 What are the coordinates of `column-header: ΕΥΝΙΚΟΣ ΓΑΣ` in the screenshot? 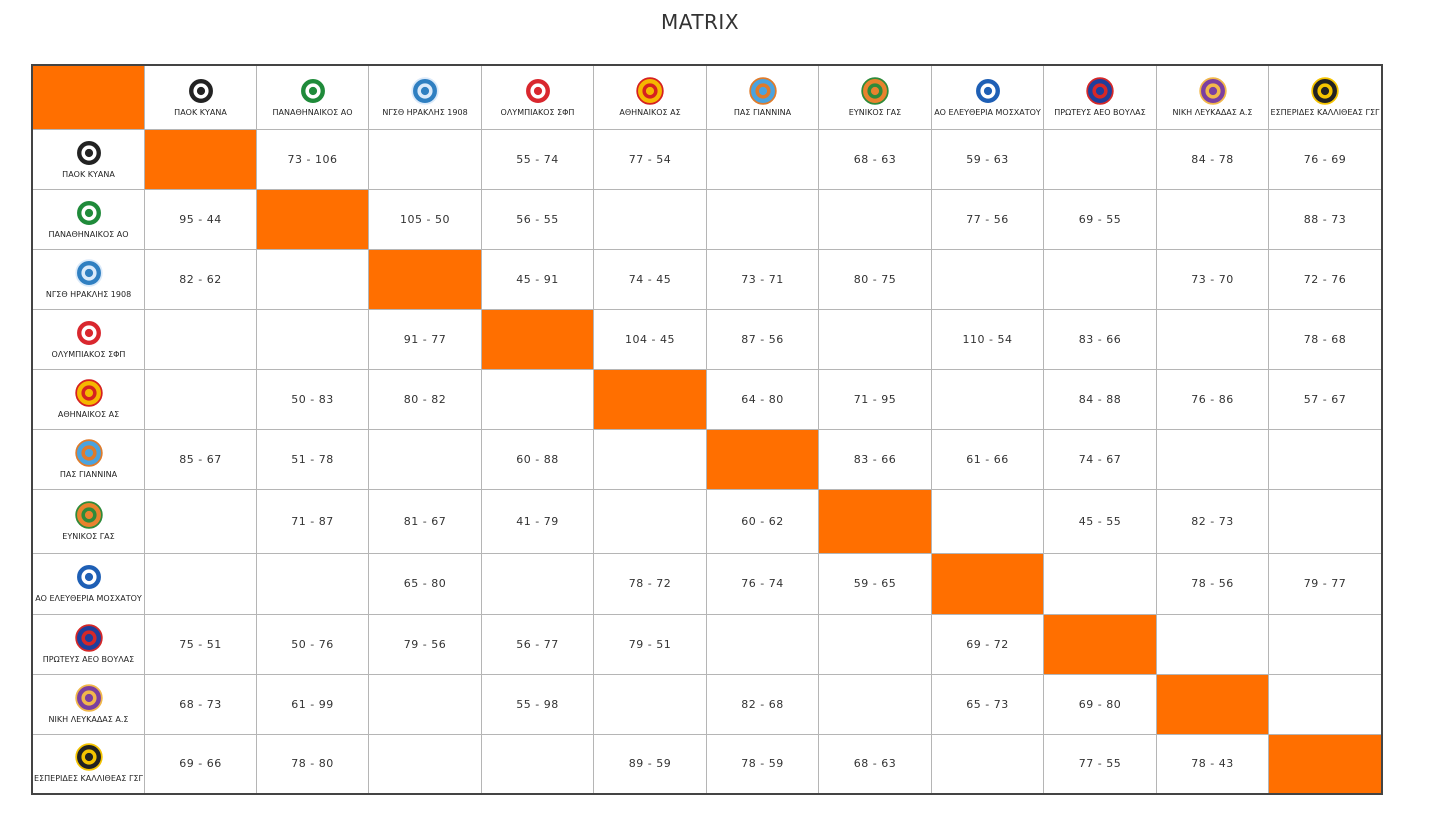 It's located at (875, 97).